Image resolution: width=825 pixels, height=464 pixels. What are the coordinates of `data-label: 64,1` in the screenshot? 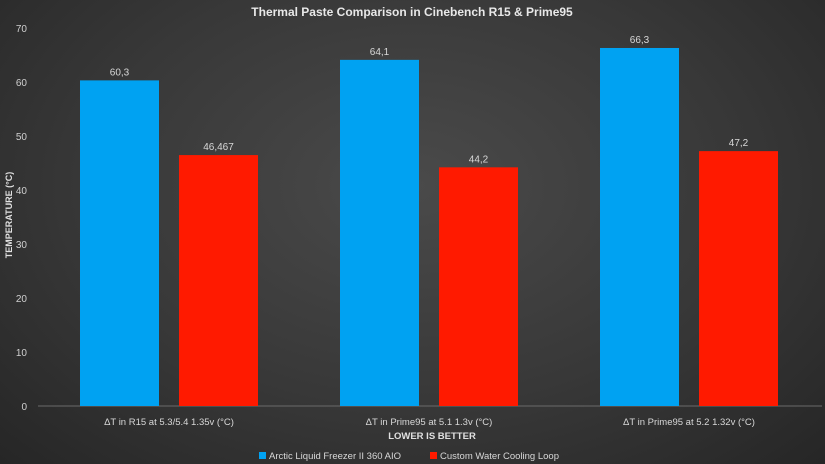 It's located at (380, 52).